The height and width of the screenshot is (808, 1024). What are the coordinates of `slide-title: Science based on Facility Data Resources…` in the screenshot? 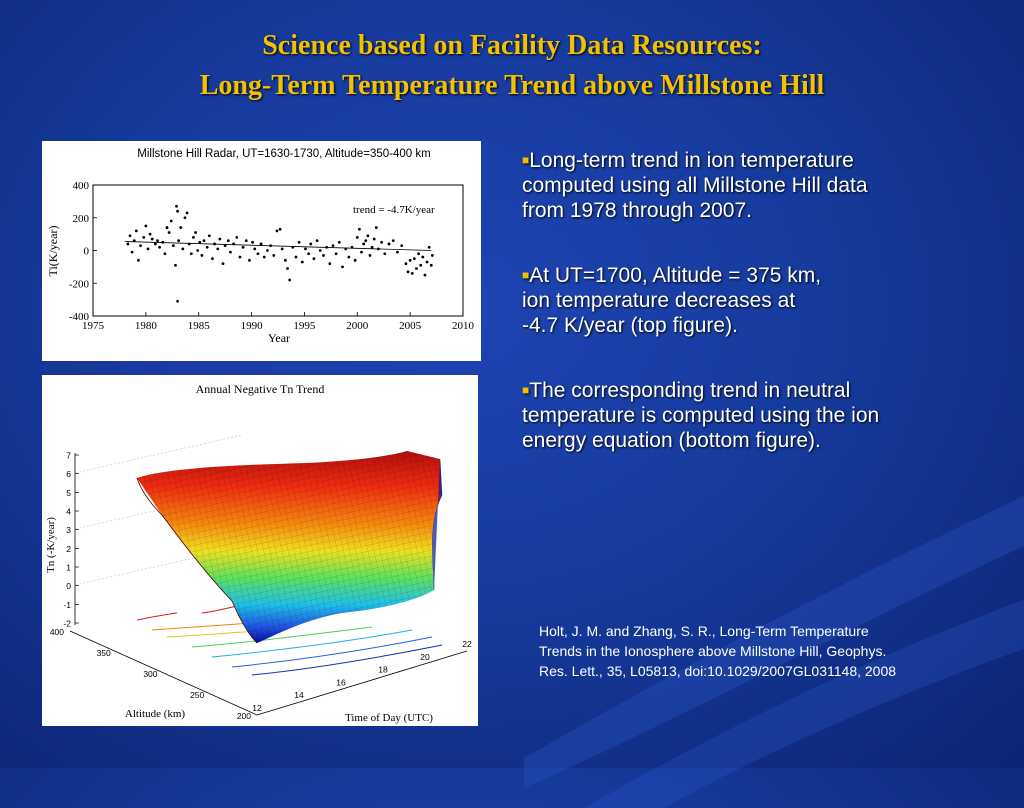 It's located at (512, 66).